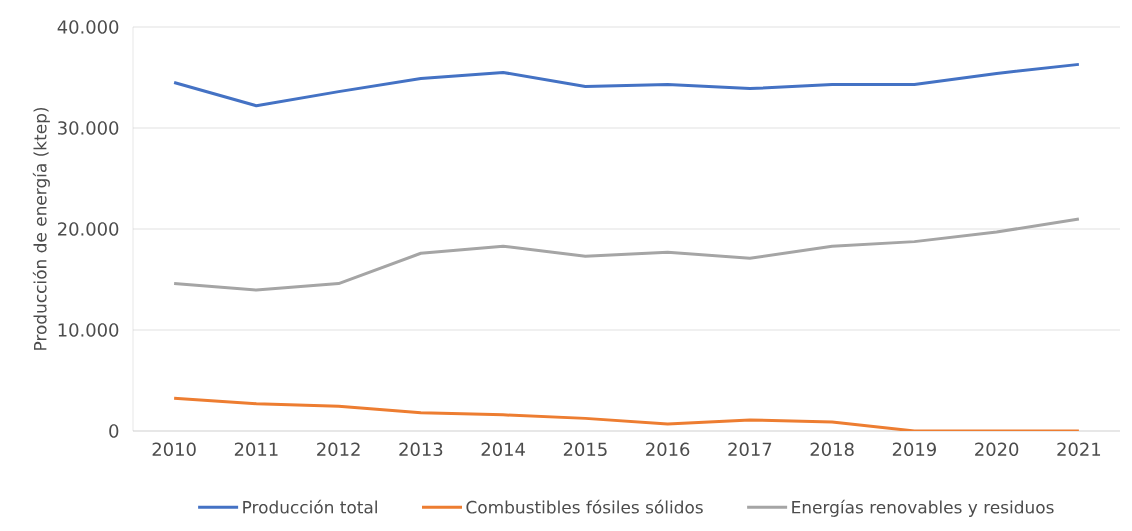 The image size is (1132, 531). Describe the element at coordinates (88, 330) in the screenshot. I see `y-tick-label: 10.000` at that location.